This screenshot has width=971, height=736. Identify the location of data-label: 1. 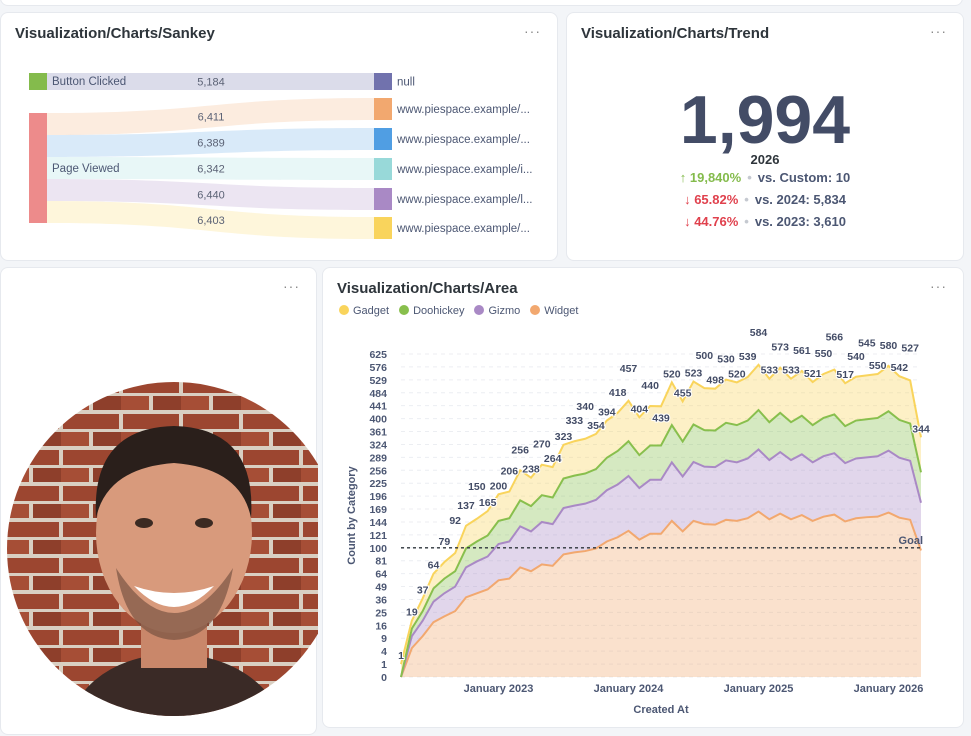
(401, 656).